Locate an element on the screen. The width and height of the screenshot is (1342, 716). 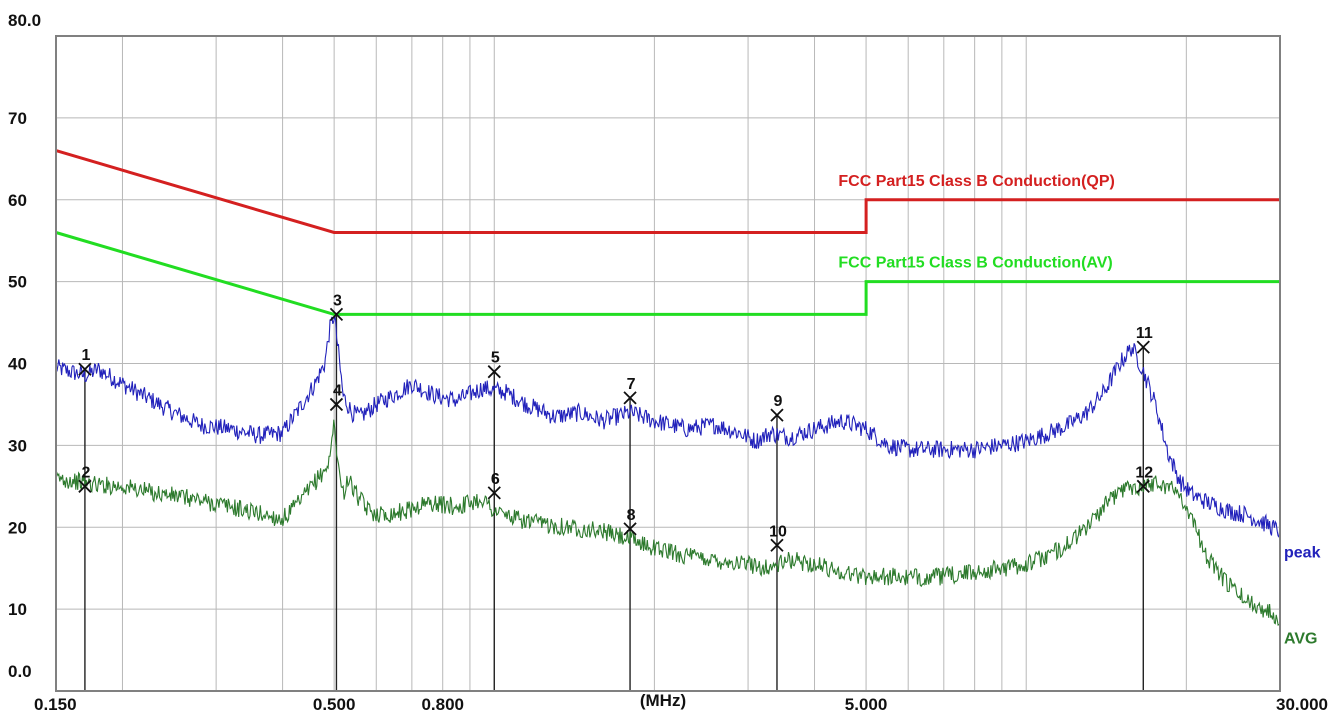
x-tick-label: 0.500 is located at coordinates (334, 704).